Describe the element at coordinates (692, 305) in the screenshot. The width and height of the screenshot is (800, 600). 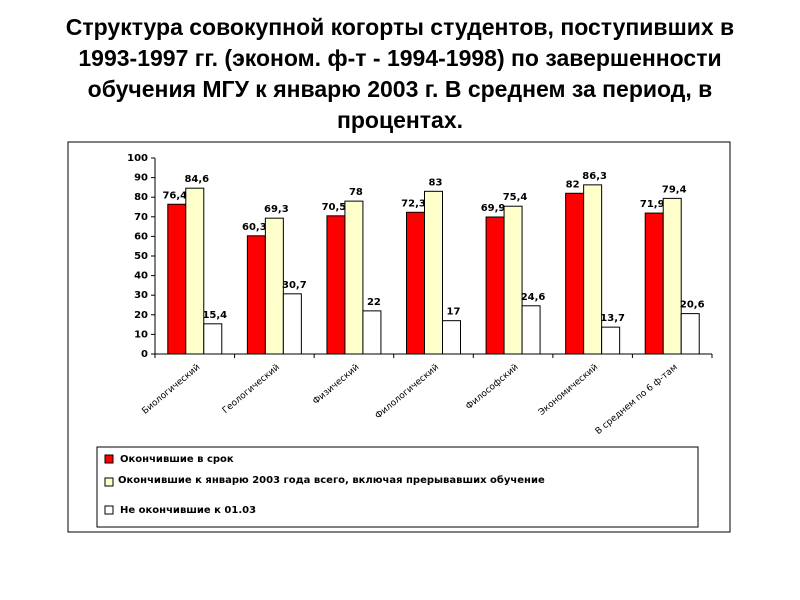
I see `data-label: 20,6` at that location.